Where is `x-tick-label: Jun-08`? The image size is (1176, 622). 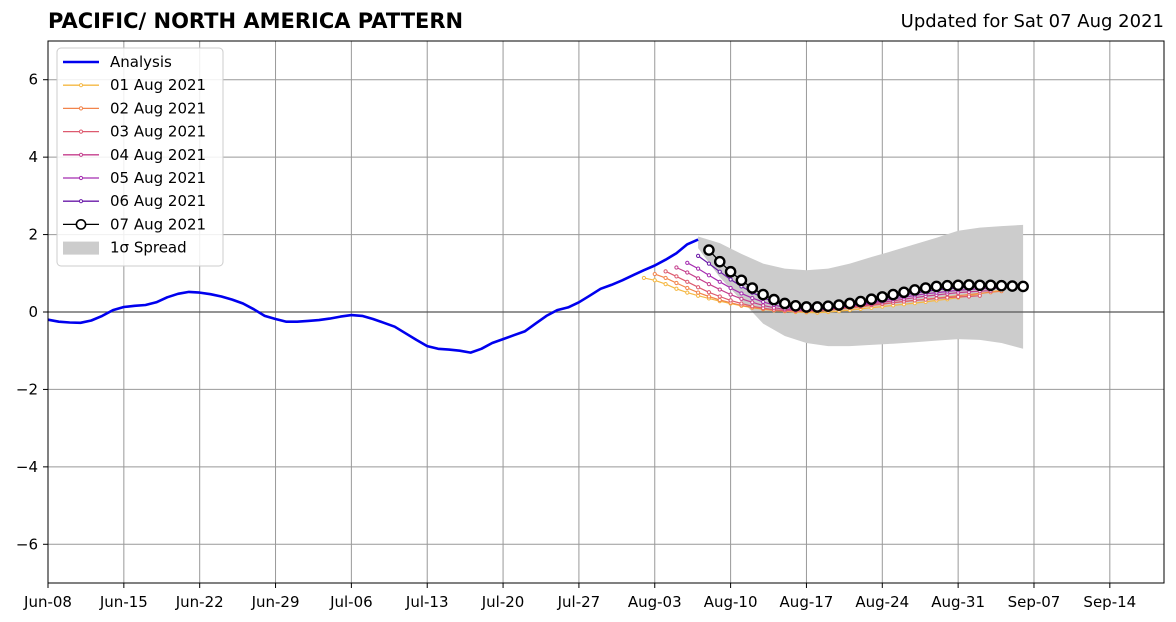 x-tick-label: Jun-08 is located at coordinates (47, 602).